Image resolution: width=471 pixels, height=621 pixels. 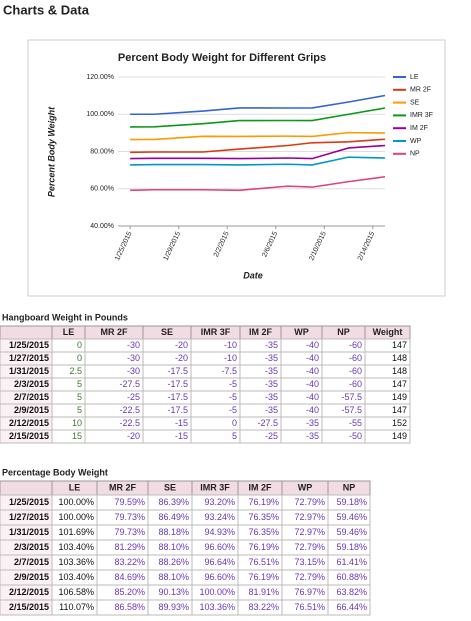 I want to click on cell-value: 63.82%, so click(x=351, y=592).